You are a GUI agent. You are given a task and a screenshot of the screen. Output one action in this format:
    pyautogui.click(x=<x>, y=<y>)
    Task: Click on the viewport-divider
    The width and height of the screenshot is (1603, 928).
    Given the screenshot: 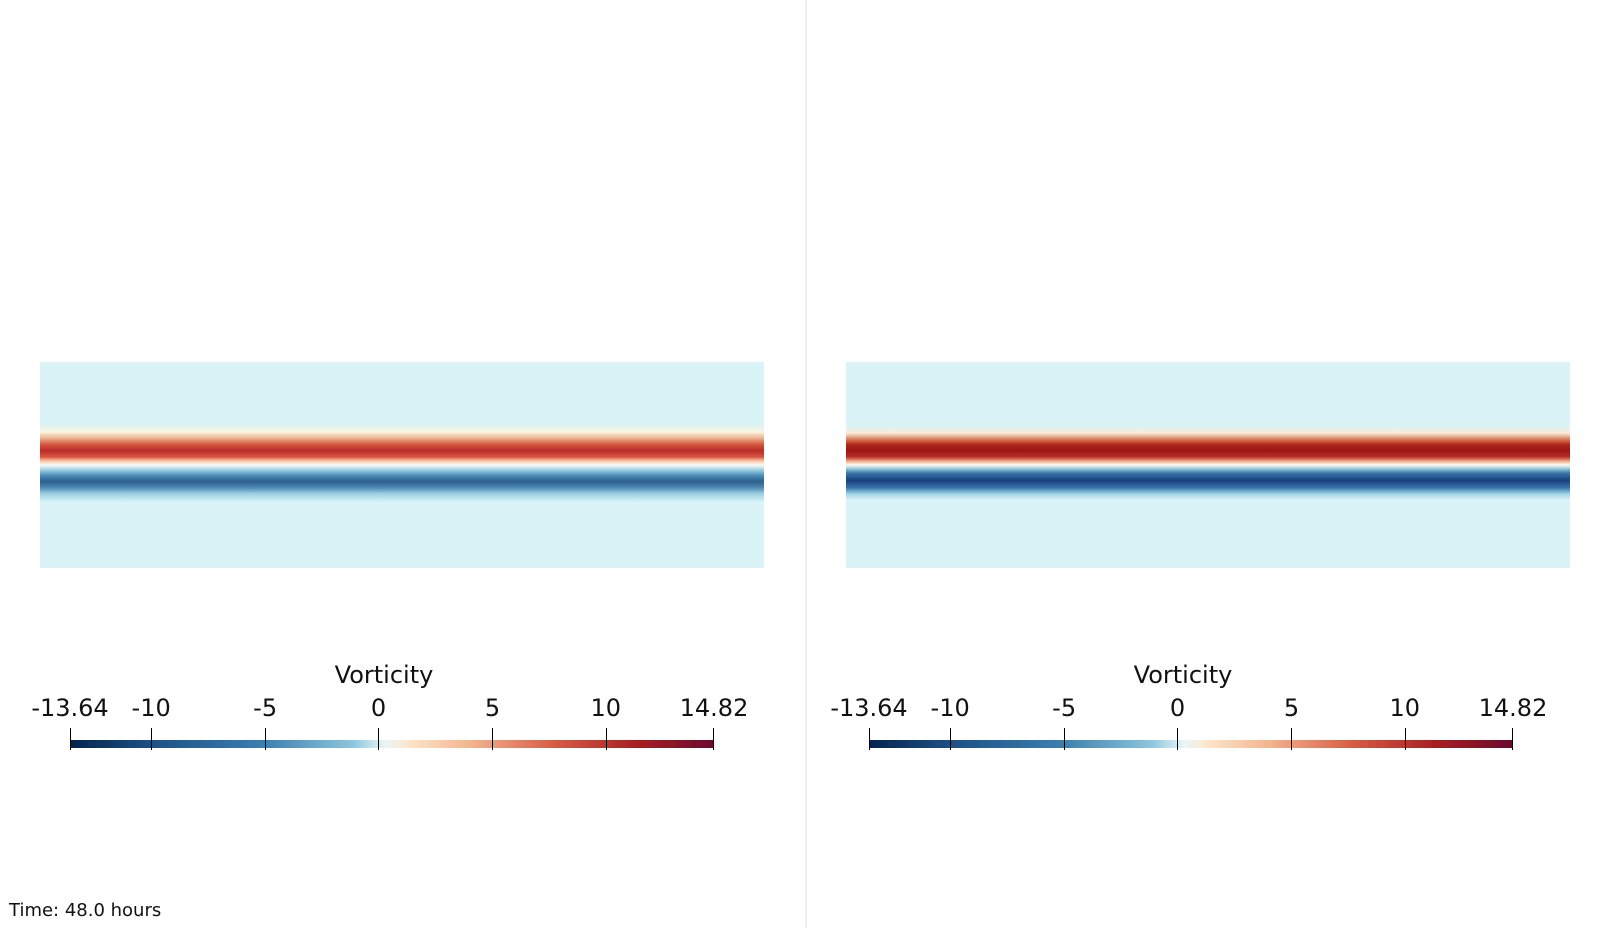 What is the action you would take?
    pyautogui.click(x=806, y=464)
    